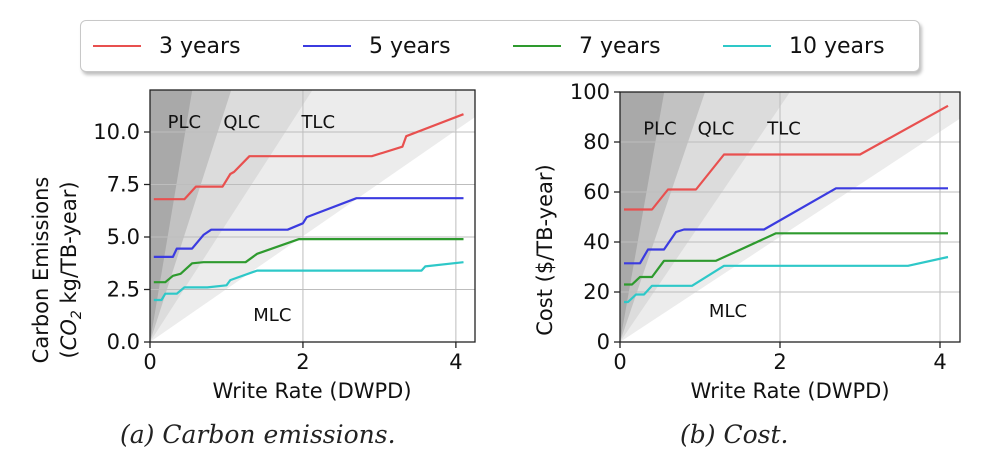 This screenshot has height=465, width=1004. I want to click on y-tick-label: 7.5, so click(123, 185).